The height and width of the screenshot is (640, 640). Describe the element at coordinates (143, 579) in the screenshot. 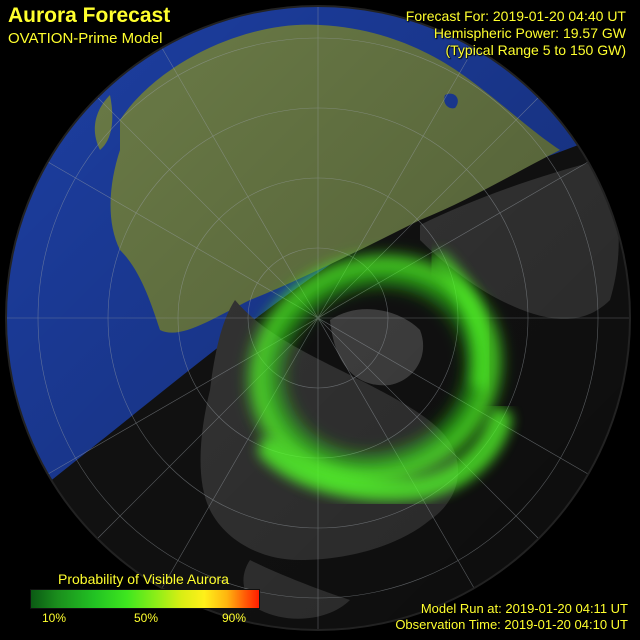

I see `legend-title: Probability of Visible Aurora` at that location.